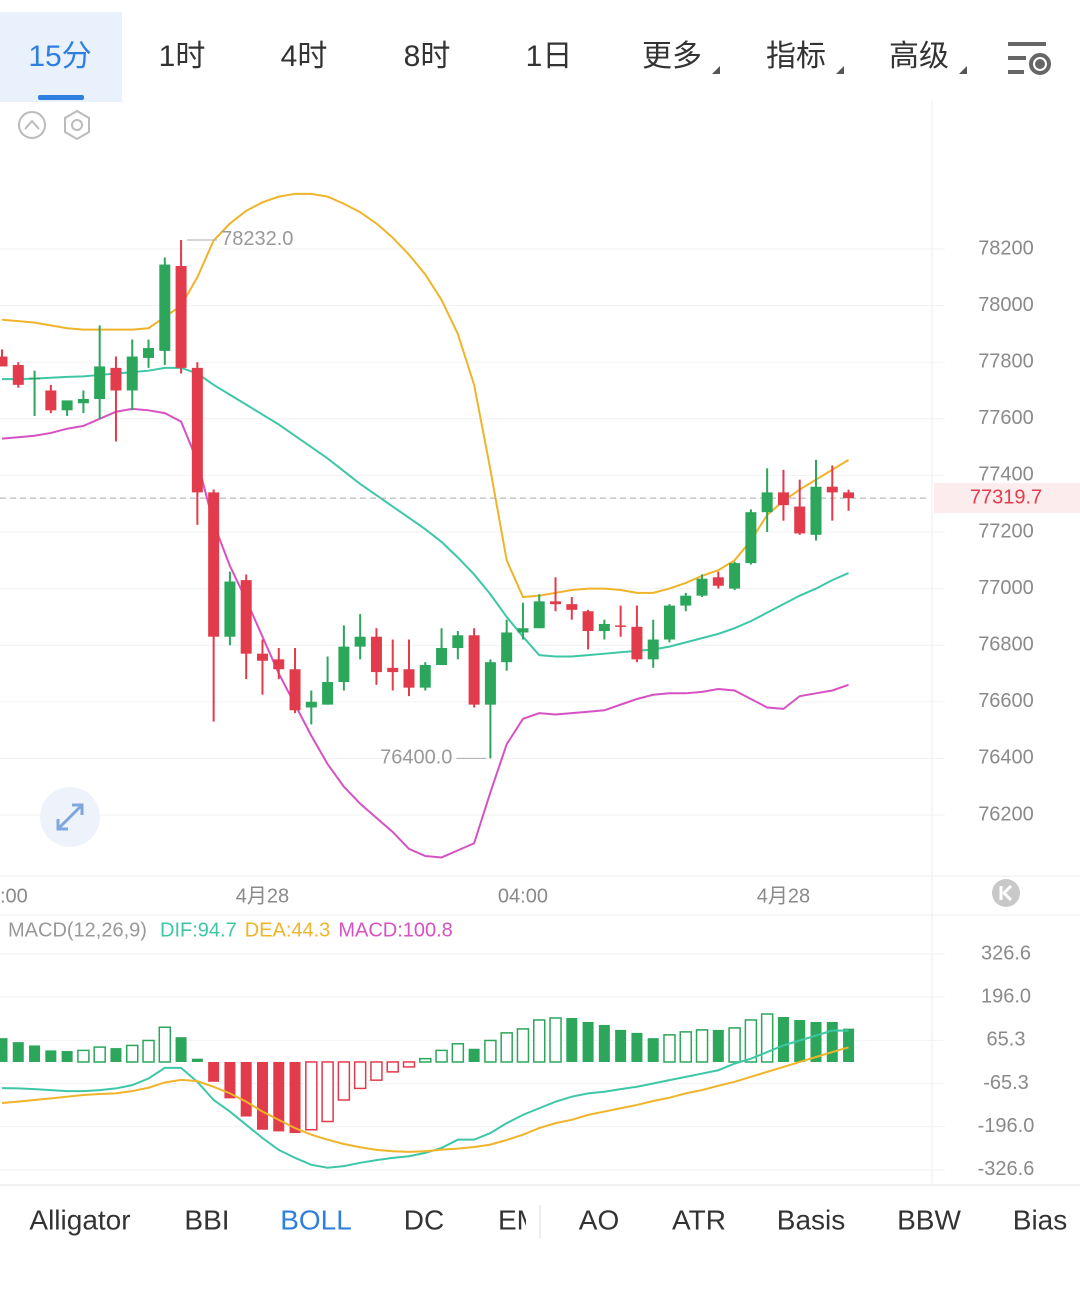 The width and height of the screenshot is (1080, 1290). Describe the element at coordinates (1006, 893) in the screenshot. I see `scroll-to-latest-icon` at that location.